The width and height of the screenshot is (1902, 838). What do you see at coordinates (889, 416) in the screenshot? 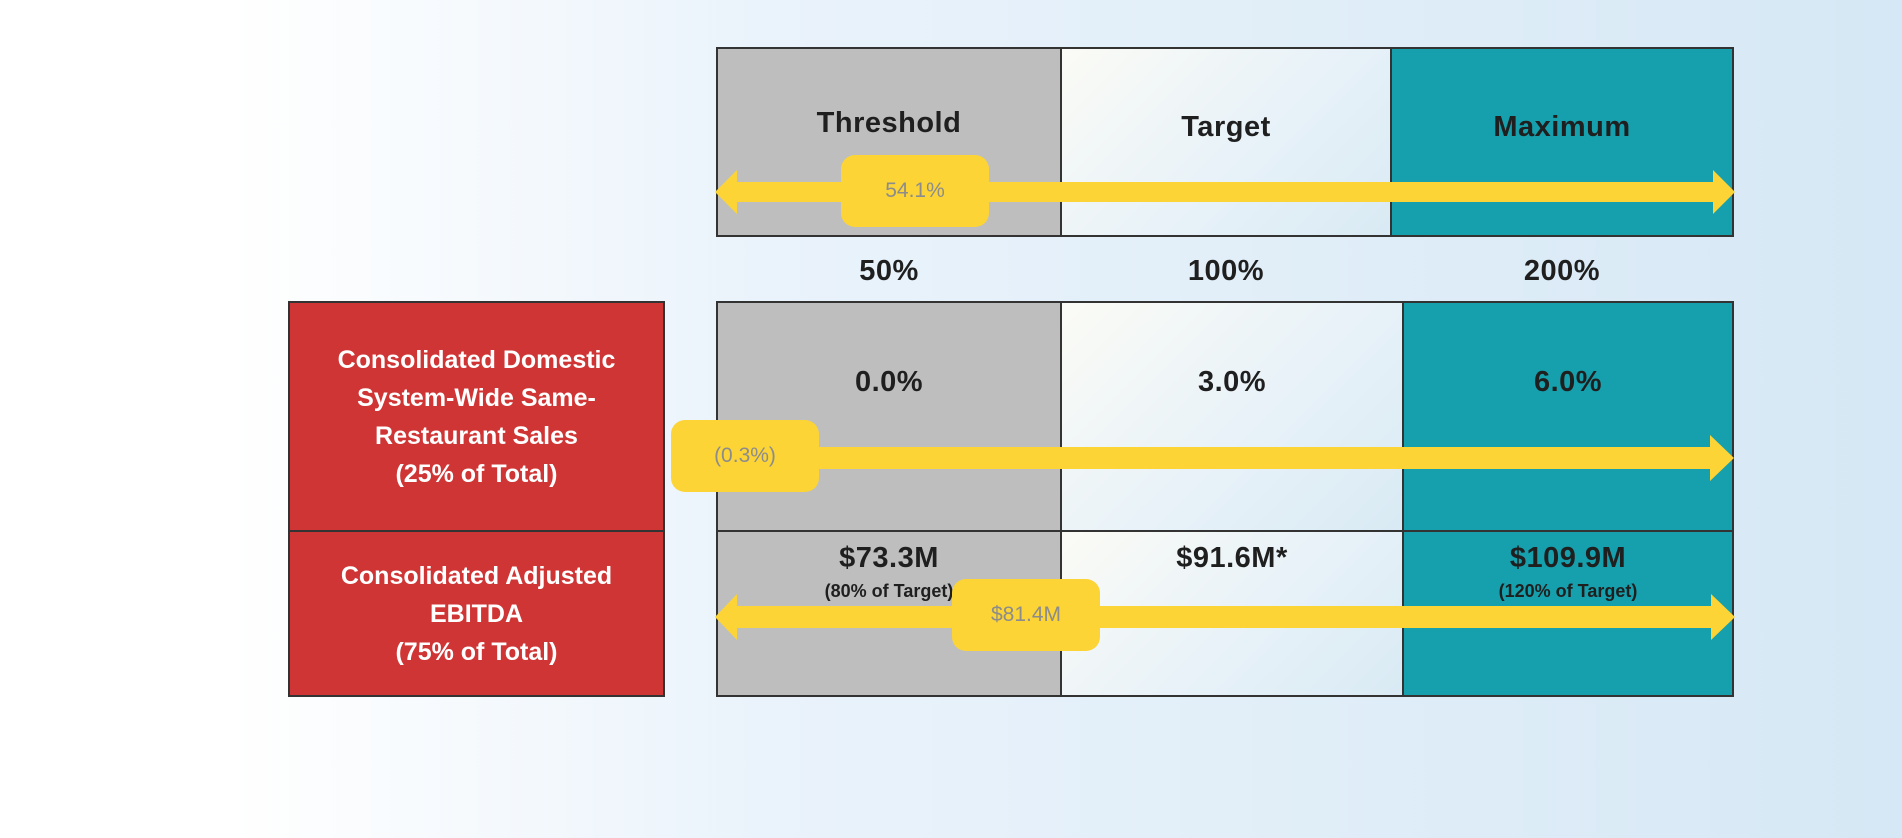
I see `sales-threshold-cell` at bounding box center [889, 416].